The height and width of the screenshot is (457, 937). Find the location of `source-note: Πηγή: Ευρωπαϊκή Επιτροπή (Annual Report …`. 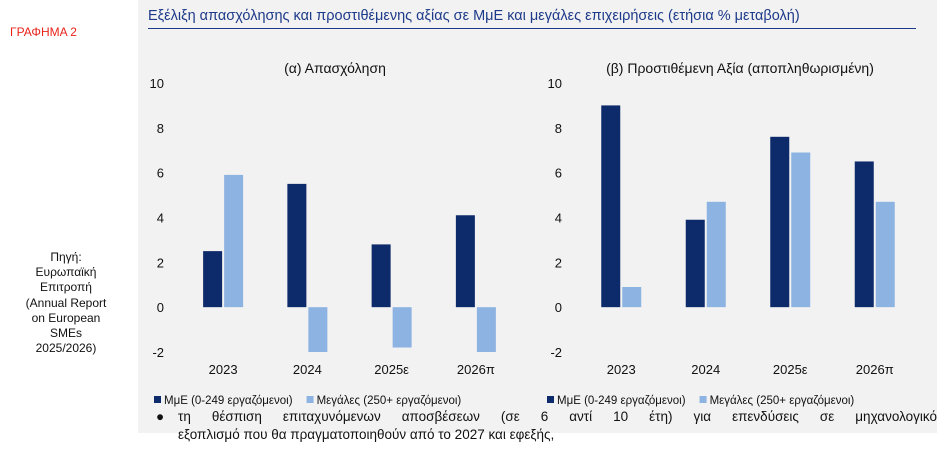

source-note: Πηγή: Ευρωπαϊκή Επιτροπή (Annual Report … is located at coordinates (66, 303).